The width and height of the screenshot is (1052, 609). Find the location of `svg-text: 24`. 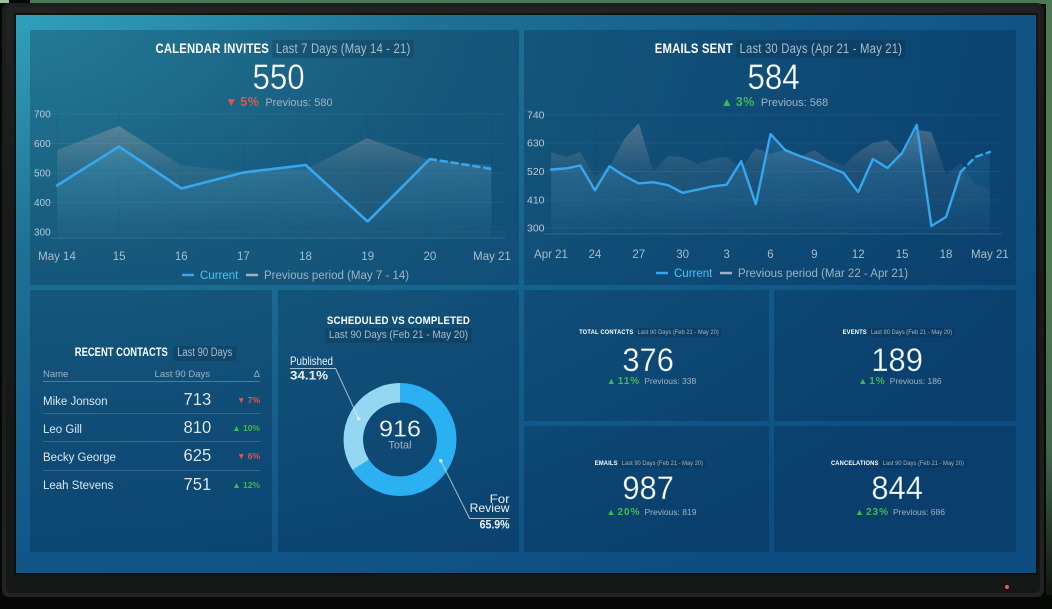

svg-text: 24 is located at coordinates (594, 255).